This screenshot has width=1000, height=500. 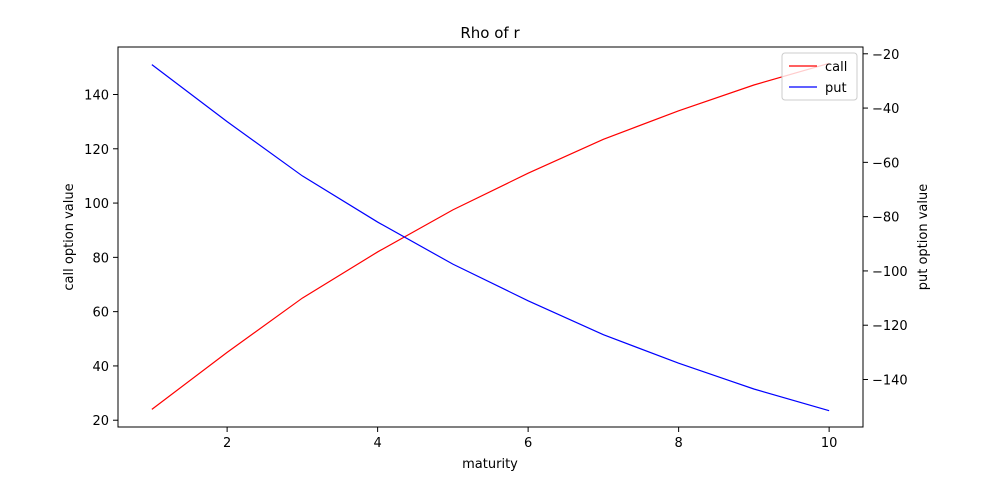 I want to click on y-axis-right: −20 −40 −60 −80 −100 −120 −140, so click(x=885, y=218).